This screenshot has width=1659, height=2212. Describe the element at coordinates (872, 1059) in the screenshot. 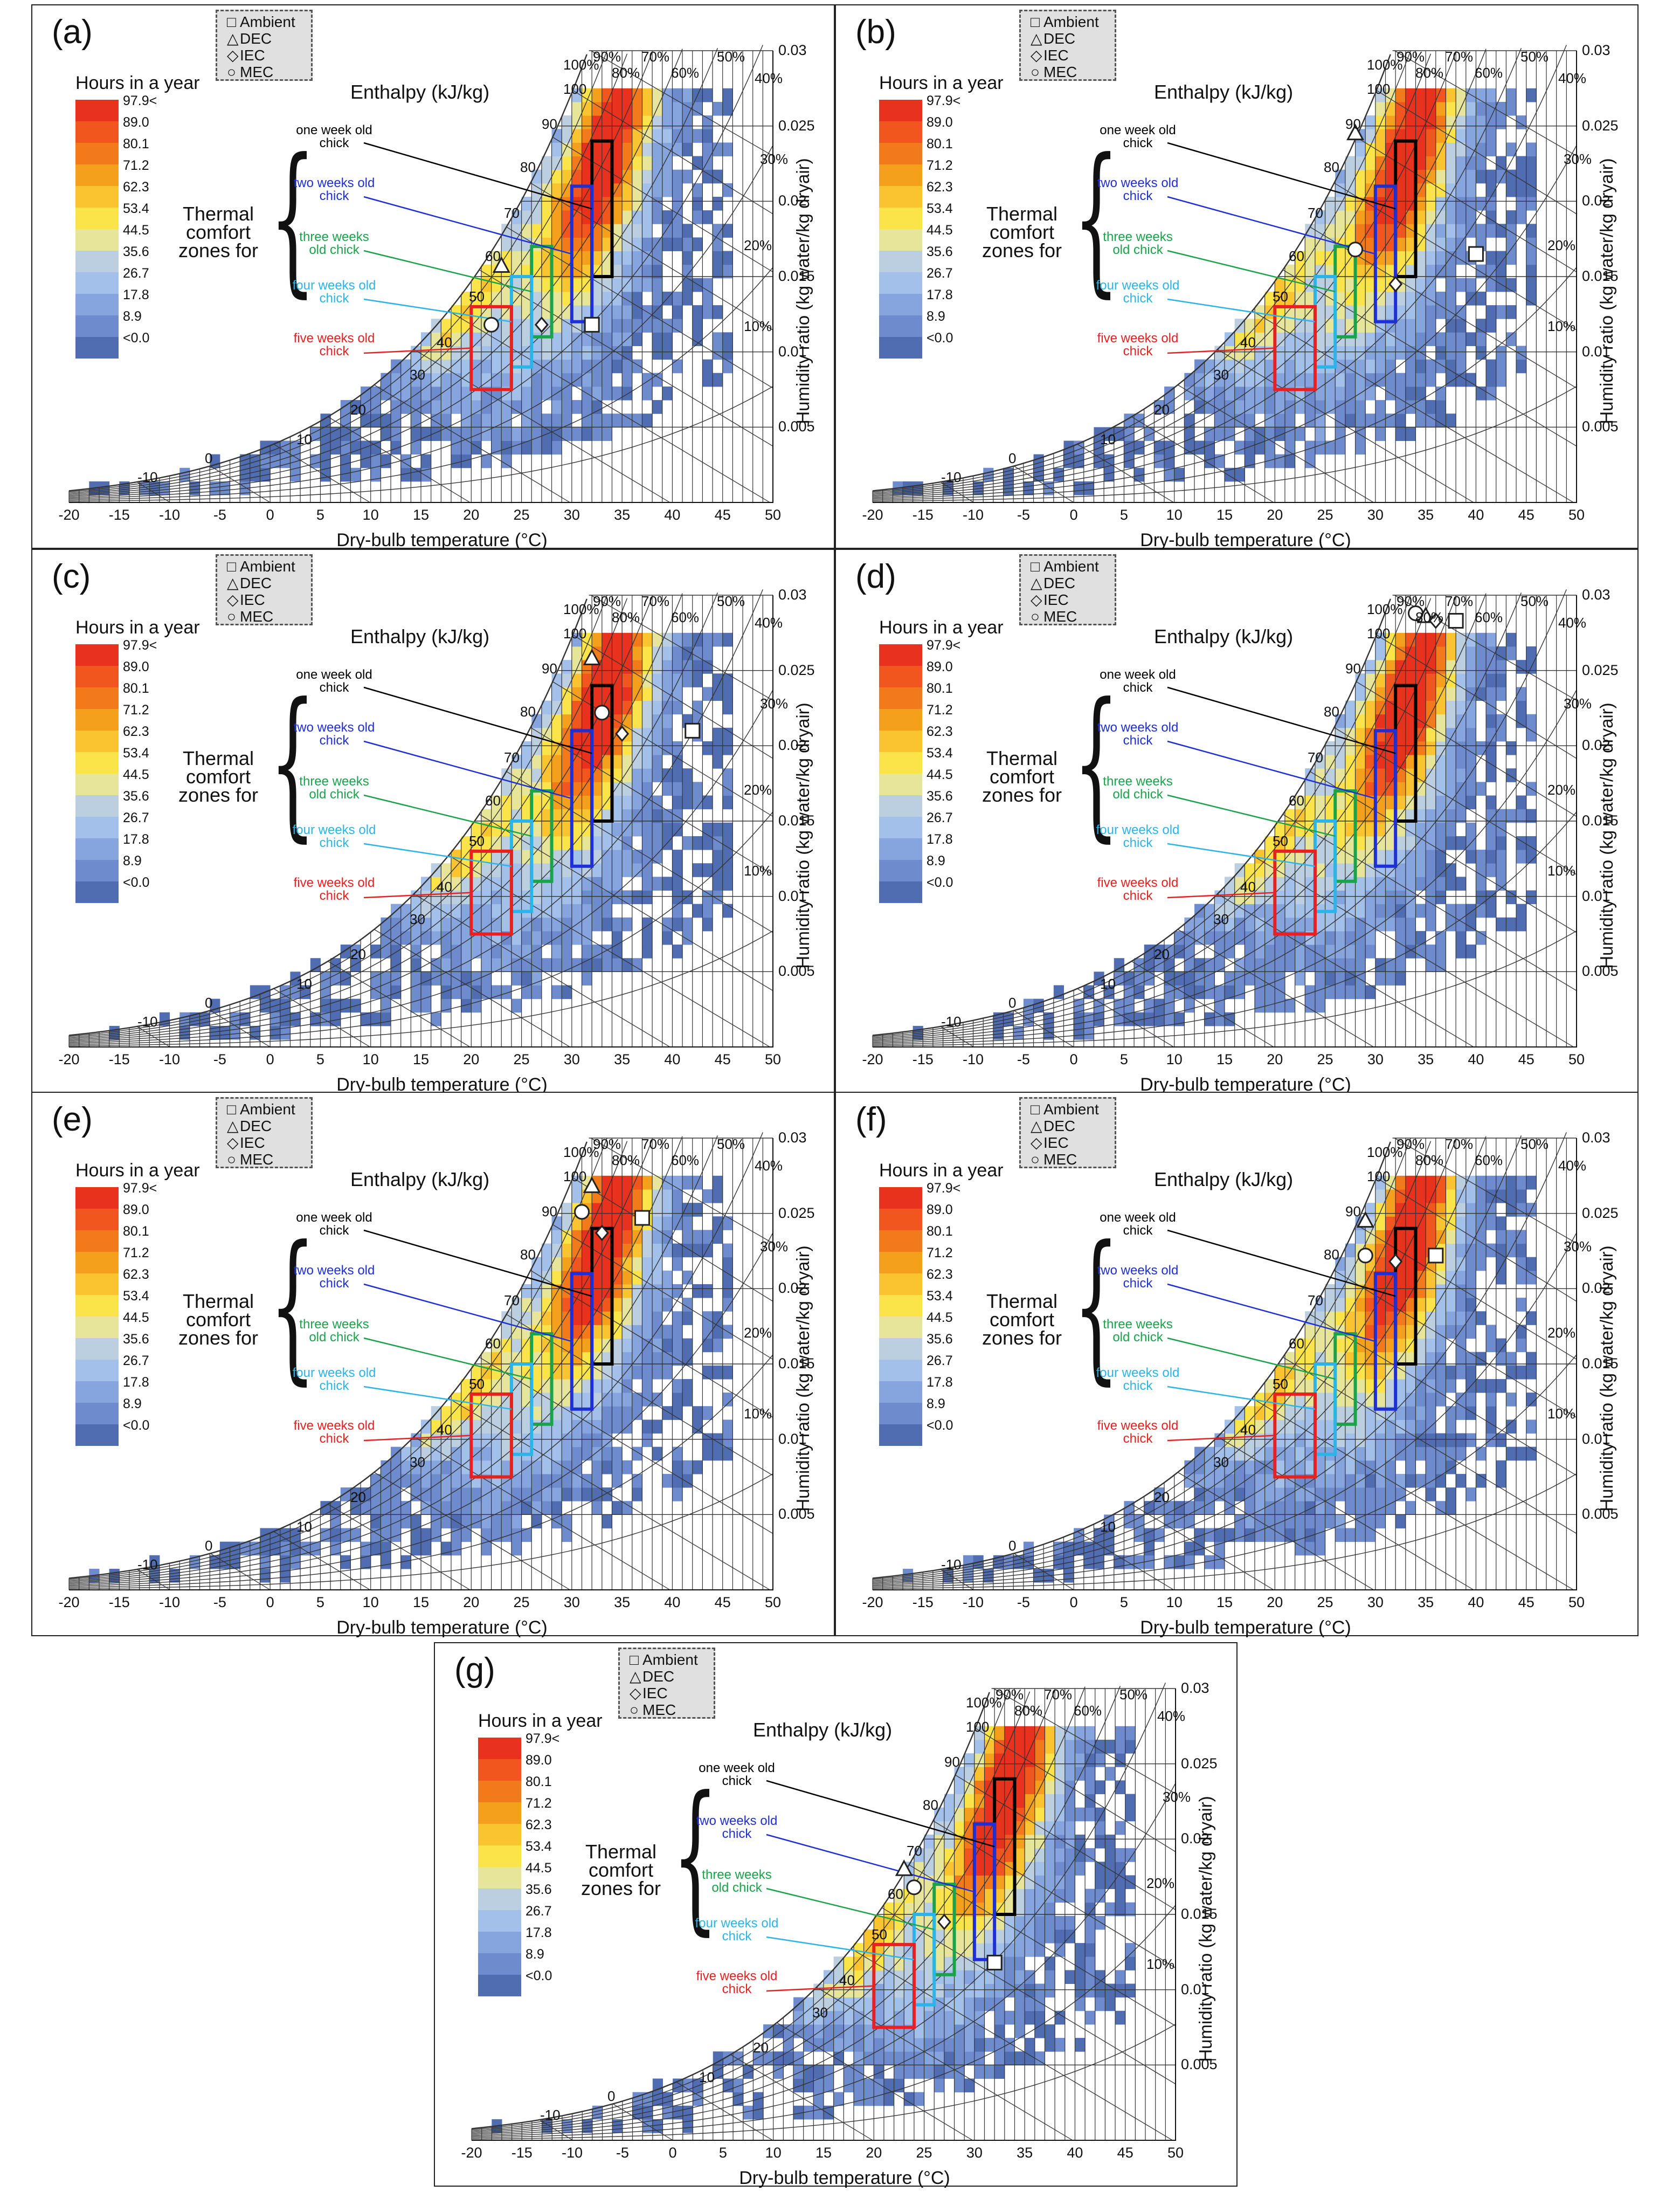

I see `x-tick-label: -20` at that location.